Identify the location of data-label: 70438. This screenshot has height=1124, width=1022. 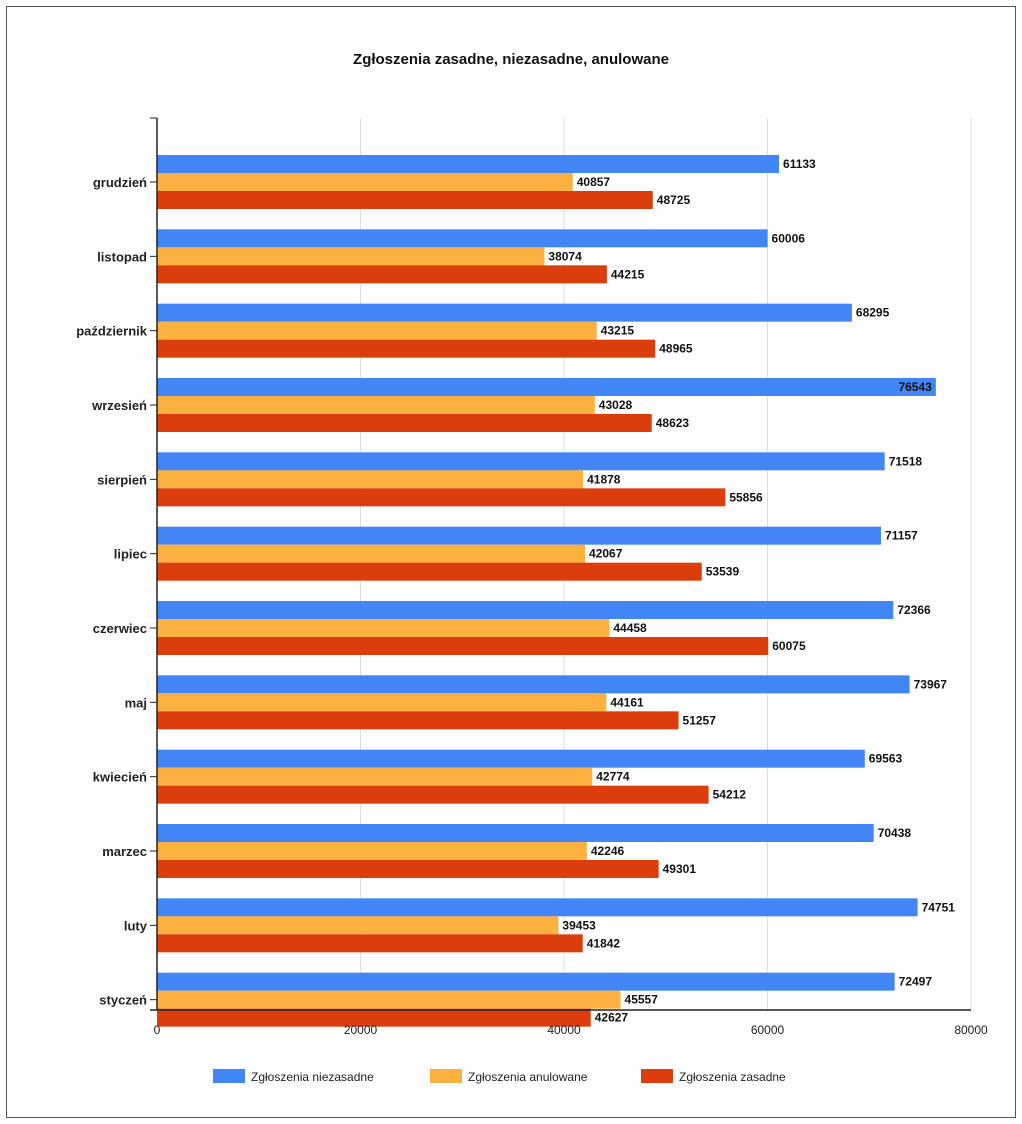
(895, 833).